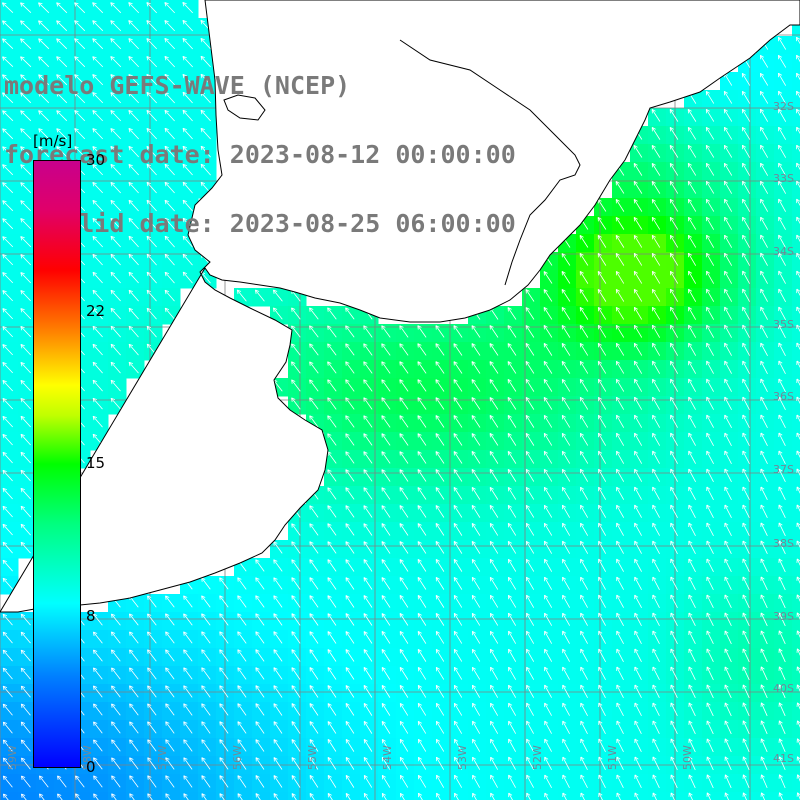 The image size is (800, 800). Describe the element at coordinates (783, 688) in the screenshot. I see `latitude-label: 40S` at that location.